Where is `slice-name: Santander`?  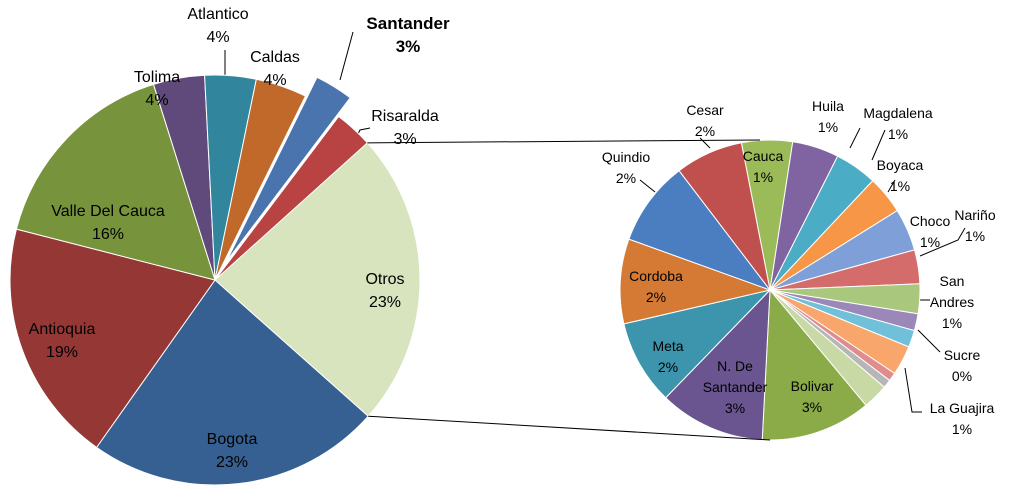
slice-name: Santander is located at coordinates (408, 23).